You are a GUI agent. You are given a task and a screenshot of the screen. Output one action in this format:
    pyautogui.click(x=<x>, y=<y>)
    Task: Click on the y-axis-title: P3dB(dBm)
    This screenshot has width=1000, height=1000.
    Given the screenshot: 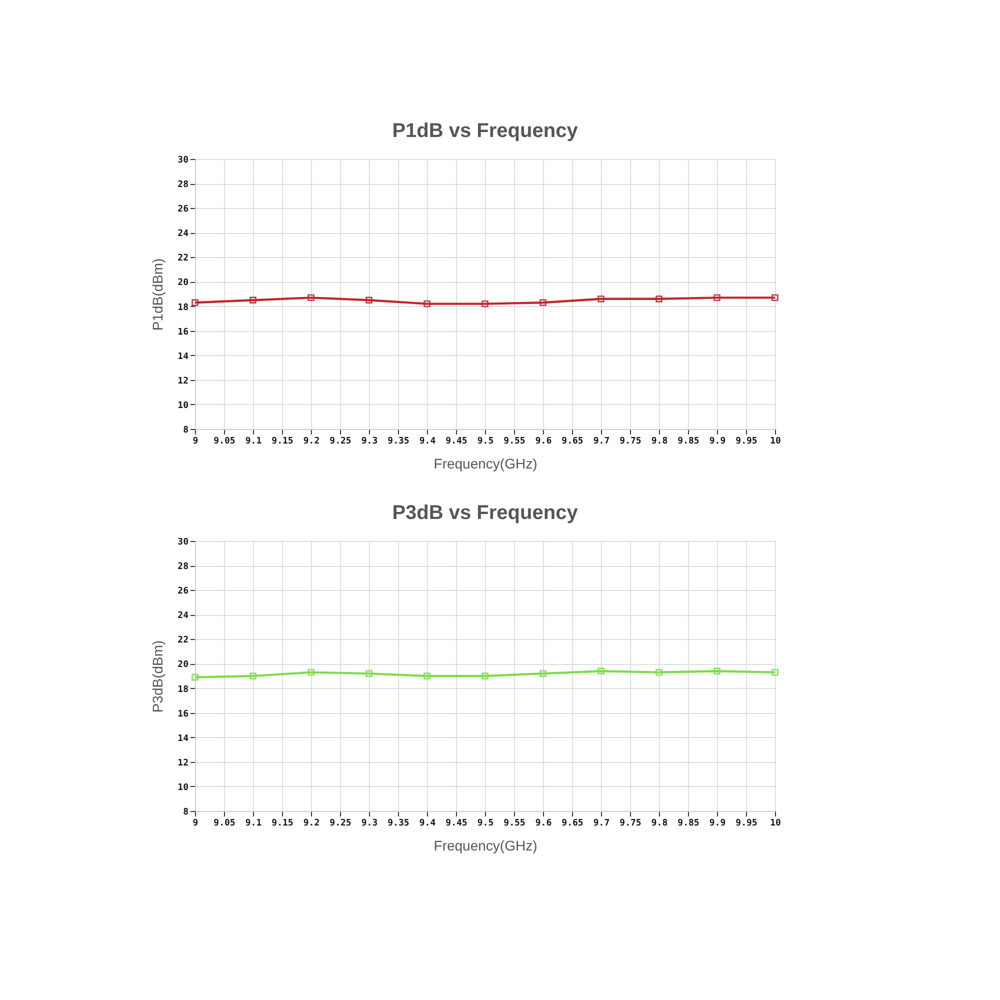 What is the action you would take?
    pyautogui.click(x=158, y=676)
    